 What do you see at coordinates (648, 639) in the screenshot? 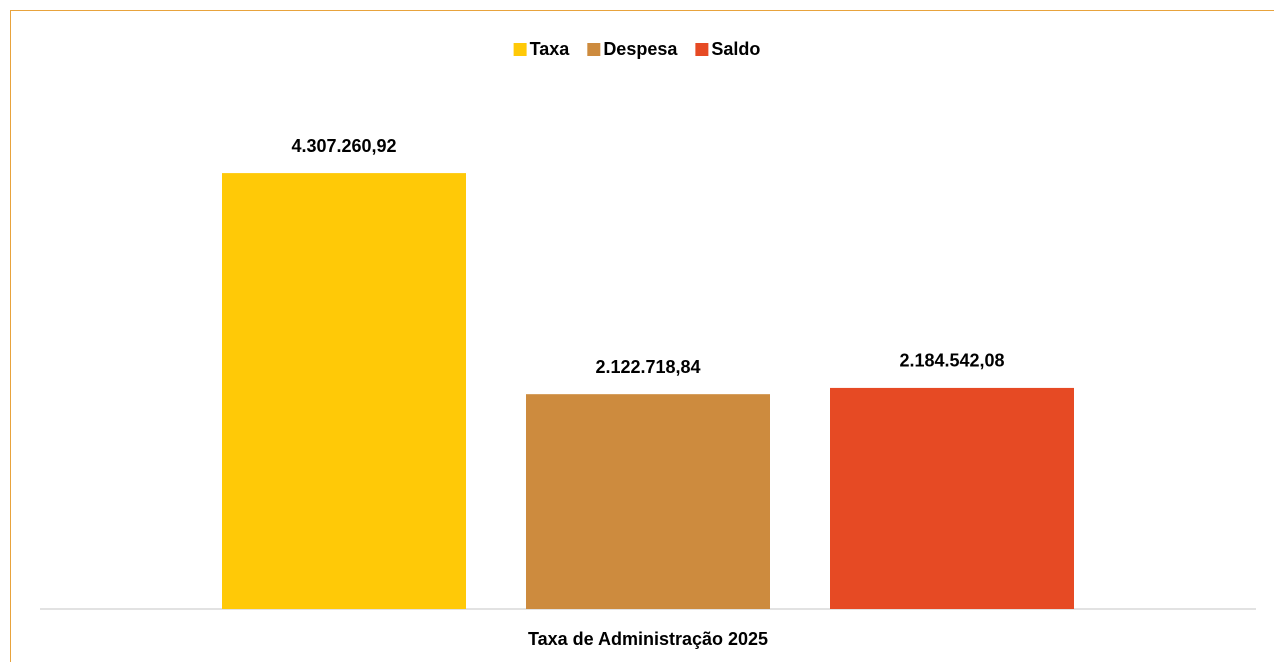
I see `x-tick-label: Taxa de Administração 2025` at bounding box center [648, 639].